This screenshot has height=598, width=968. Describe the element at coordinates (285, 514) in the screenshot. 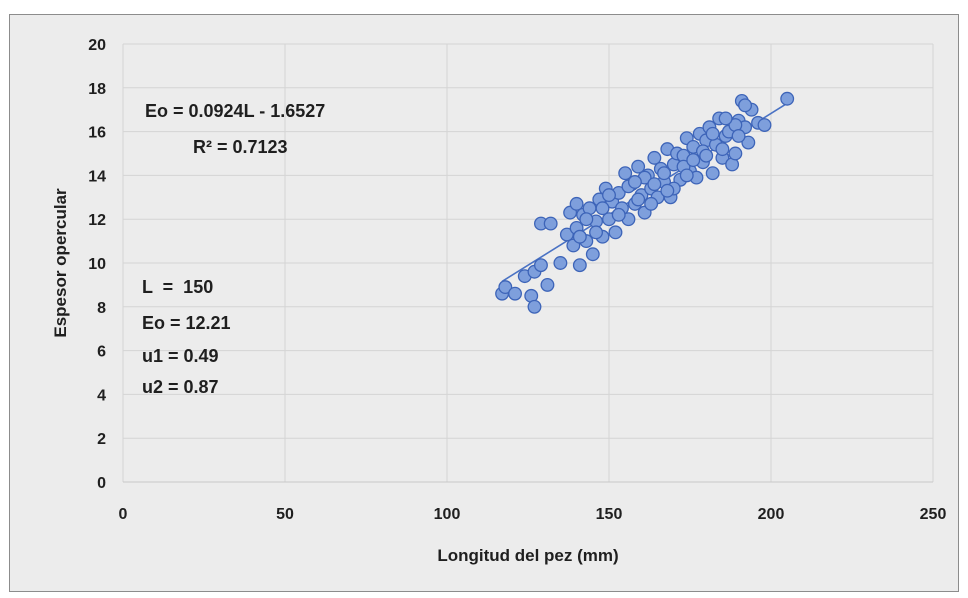

I see `x-tick-label: 50` at that location.